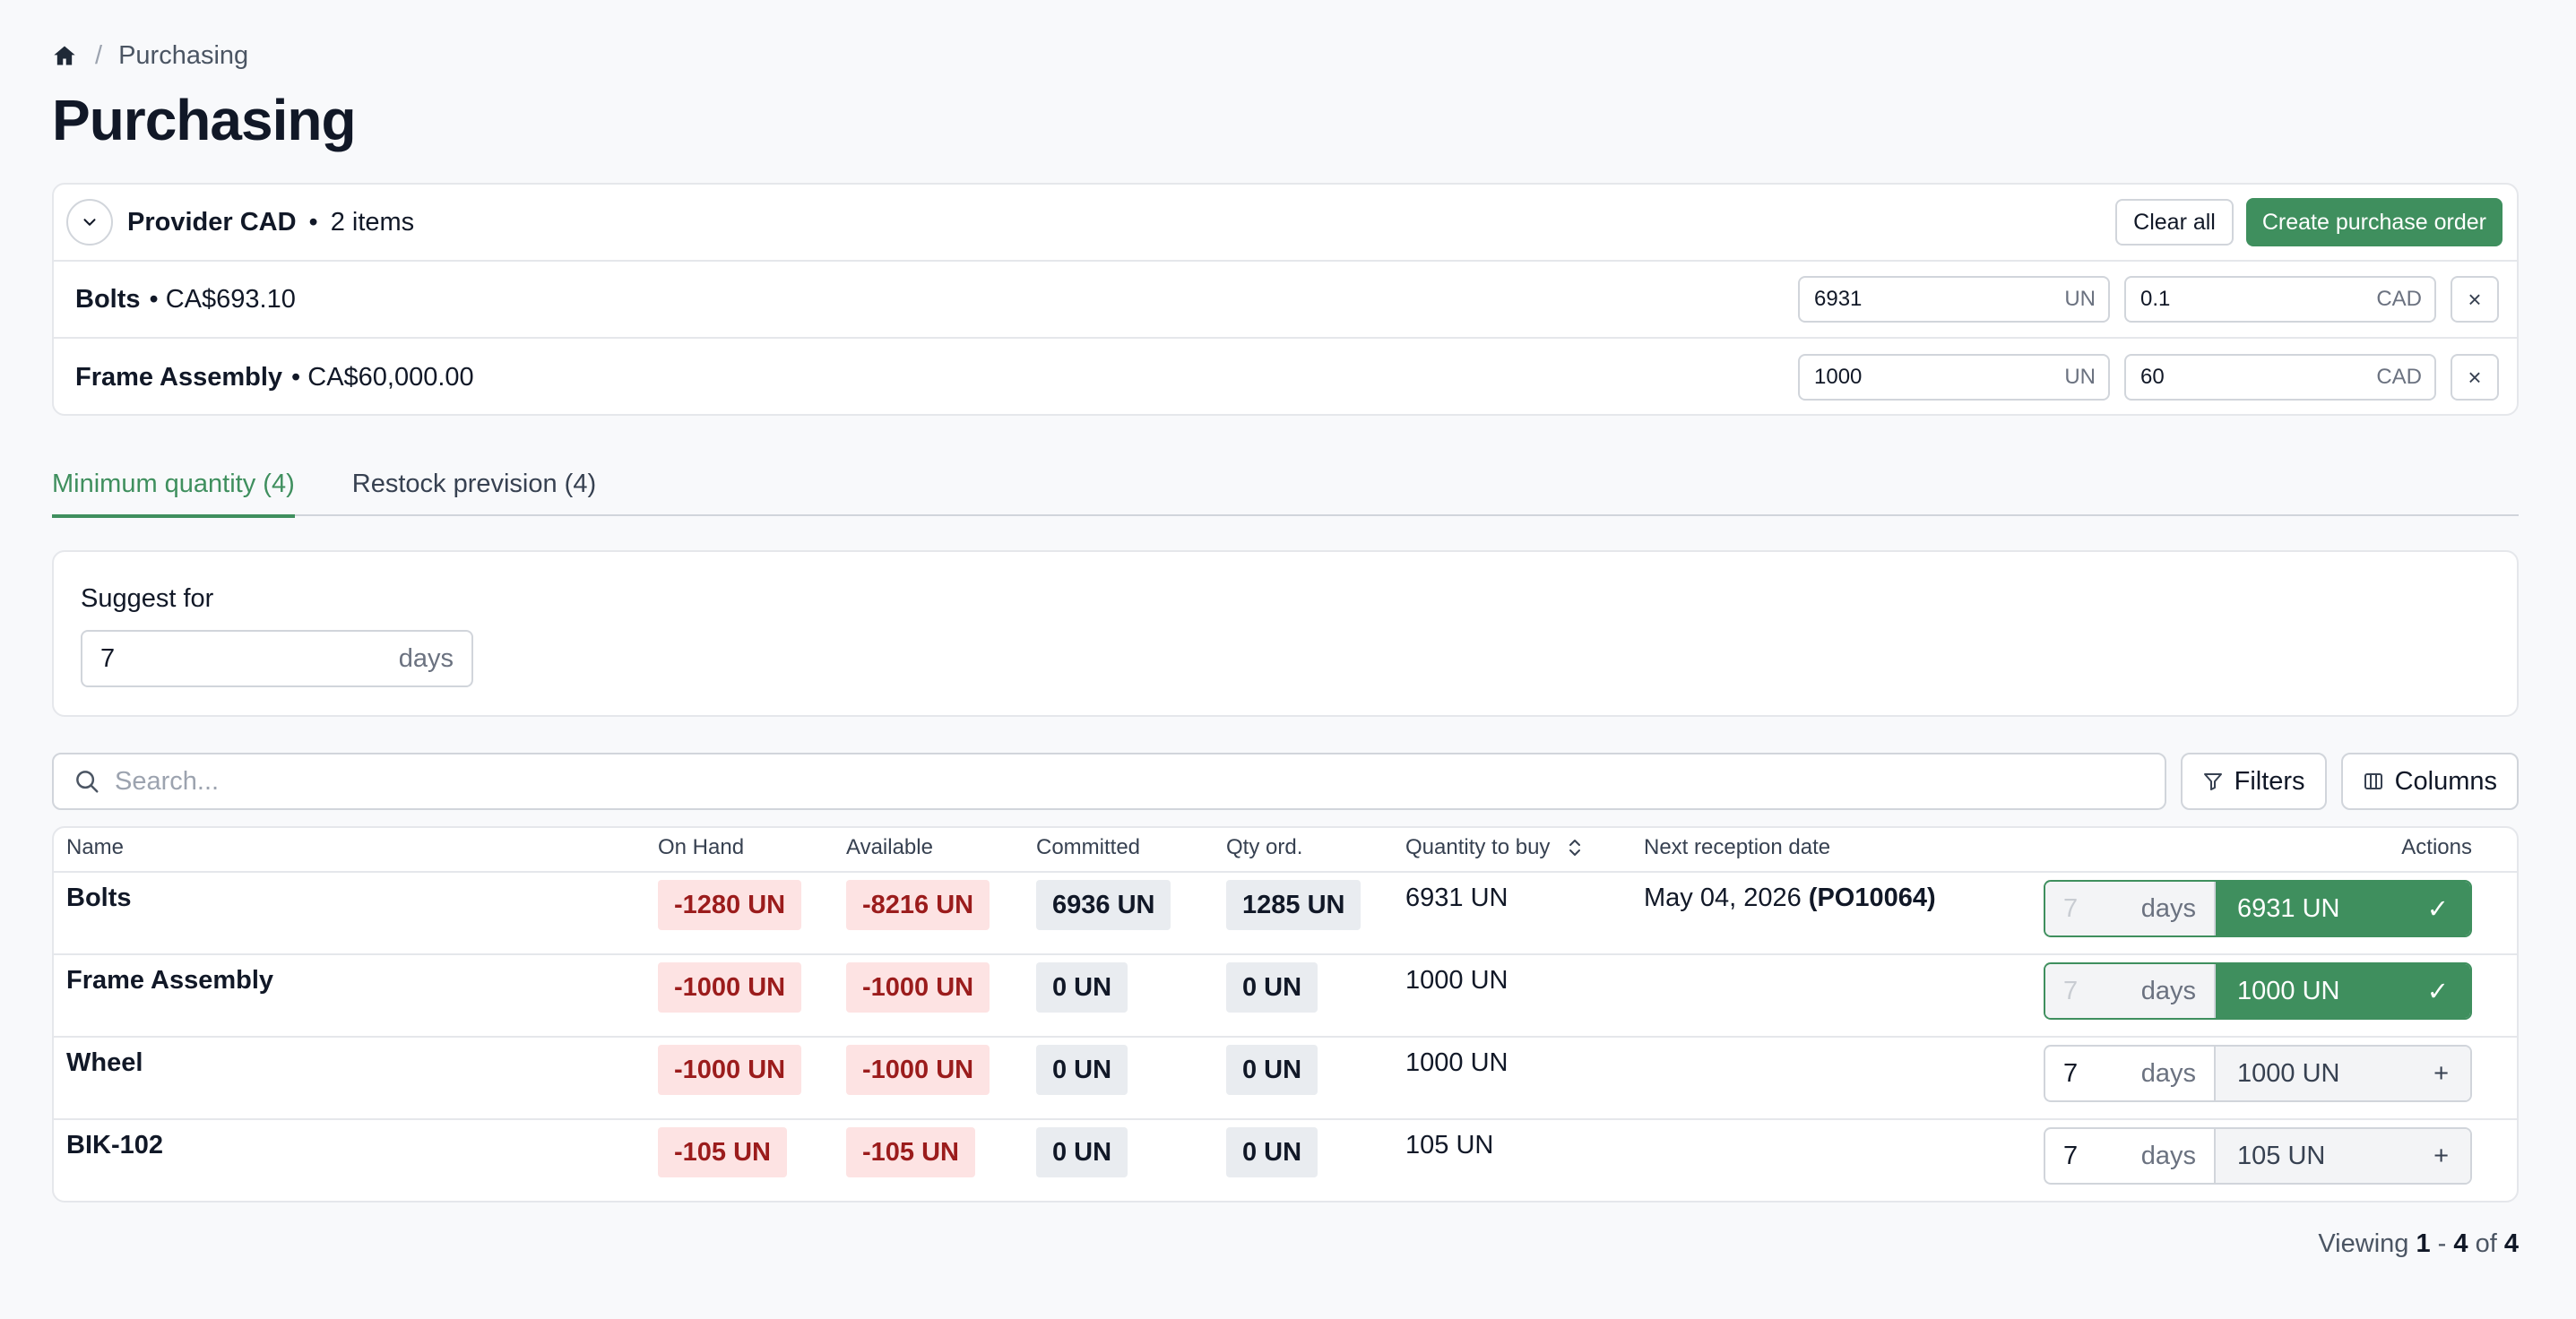 This screenshot has width=2576, height=1319. I want to click on page-title: Purchasing, so click(204, 120).